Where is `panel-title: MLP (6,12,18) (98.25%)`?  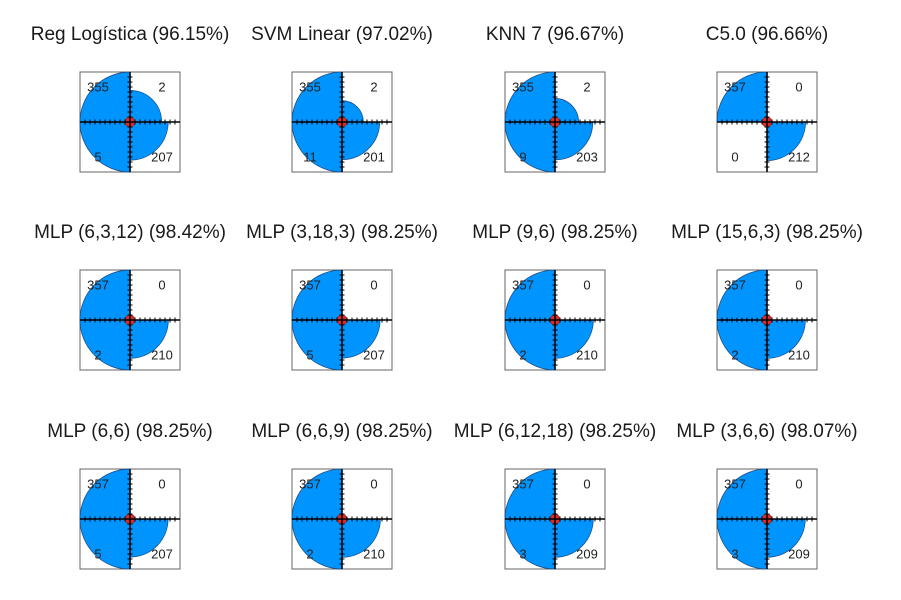
panel-title: MLP (6,12,18) (98.25%) is located at coordinates (555, 431).